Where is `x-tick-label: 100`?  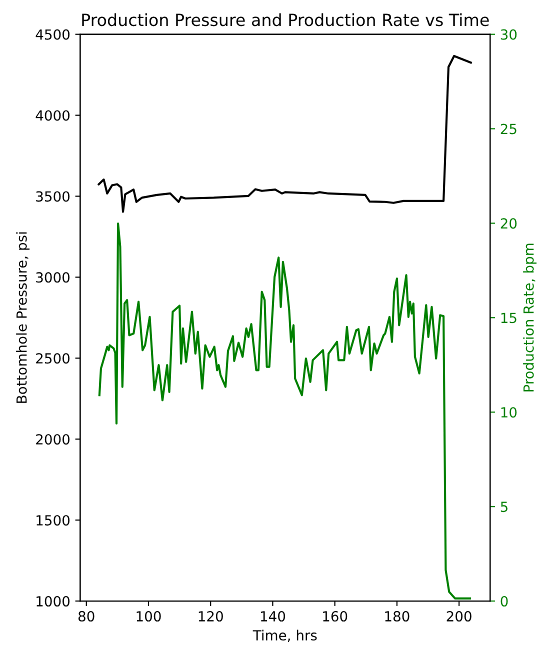
x-tick-label: 100 is located at coordinates (148, 616).